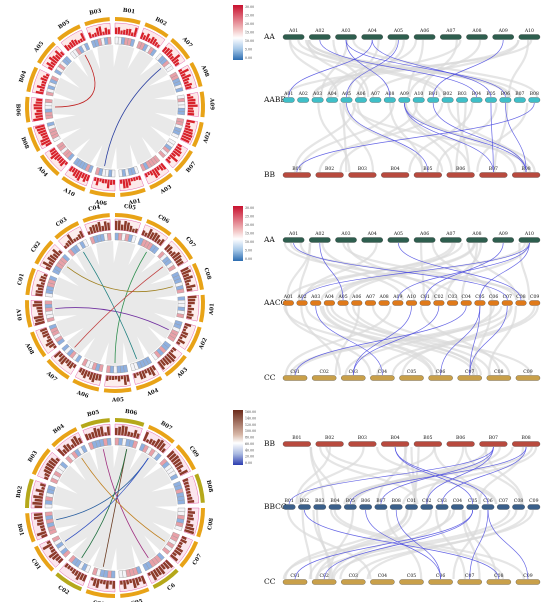 The image size is (550, 606). I want to click on chromosome-label: A07, so click(375, 94).